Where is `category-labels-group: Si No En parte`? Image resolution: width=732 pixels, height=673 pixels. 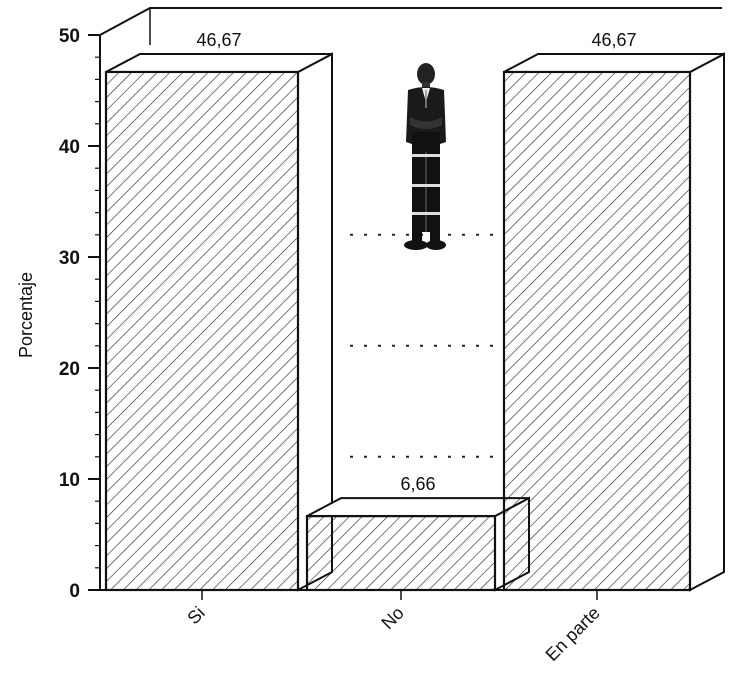
category-labels-group: Si No En parte is located at coordinates (393, 627).